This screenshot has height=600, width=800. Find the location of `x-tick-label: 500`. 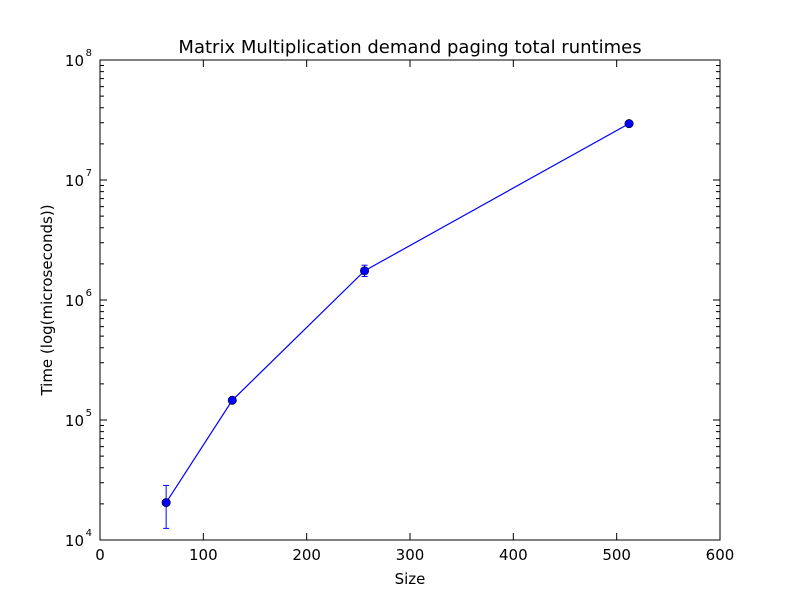

x-tick-label: 500 is located at coordinates (616, 555).